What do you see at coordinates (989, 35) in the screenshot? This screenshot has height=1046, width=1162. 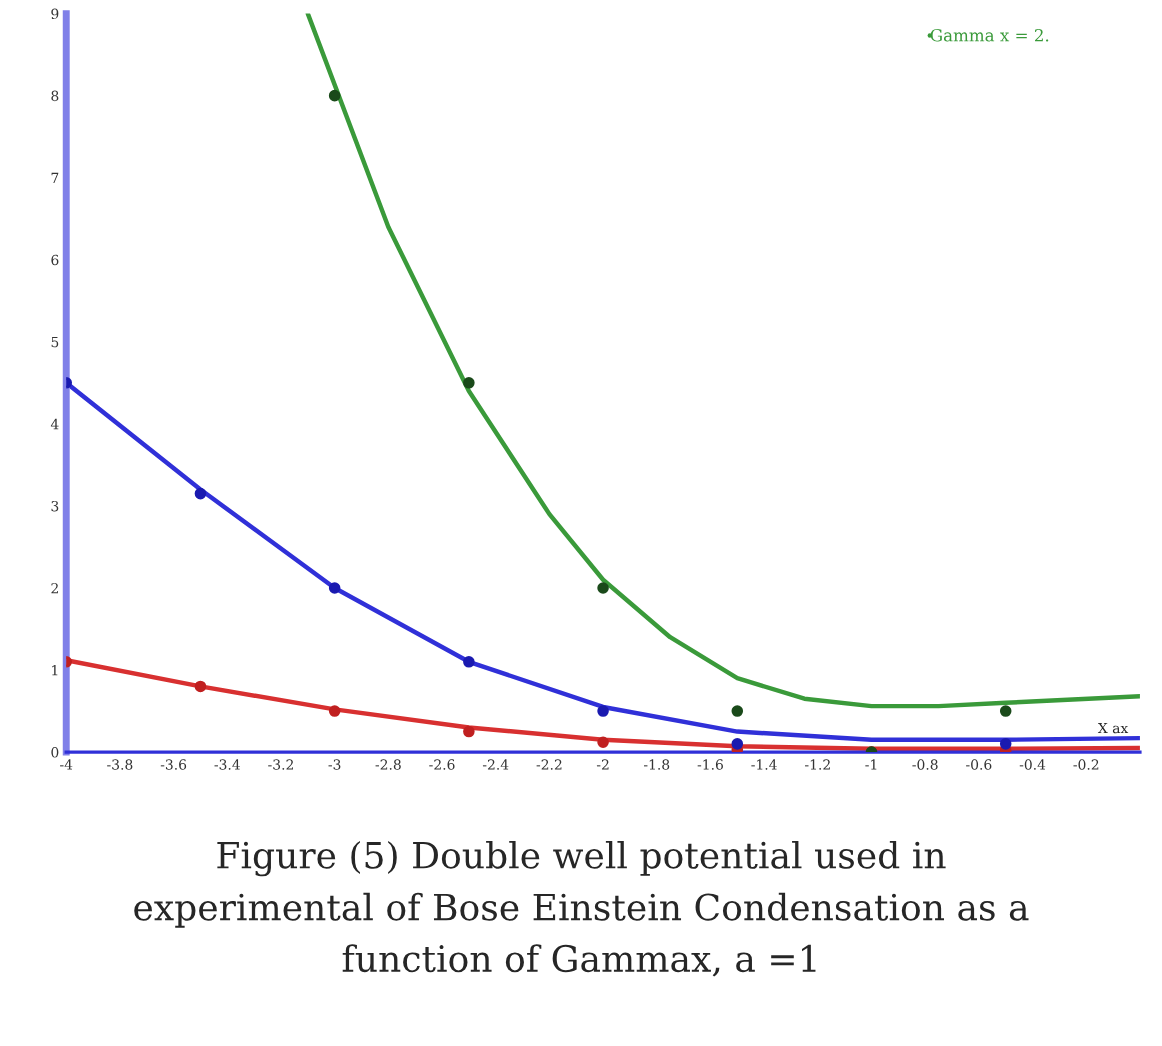 I see `legend-label: Gamma x = 2.` at bounding box center [989, 35].